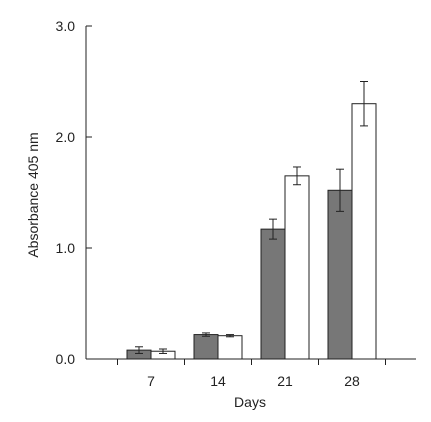  Describe the element at coordinates (352, 381) in the screenshot. I see `x-tick-label: 28` at that location.